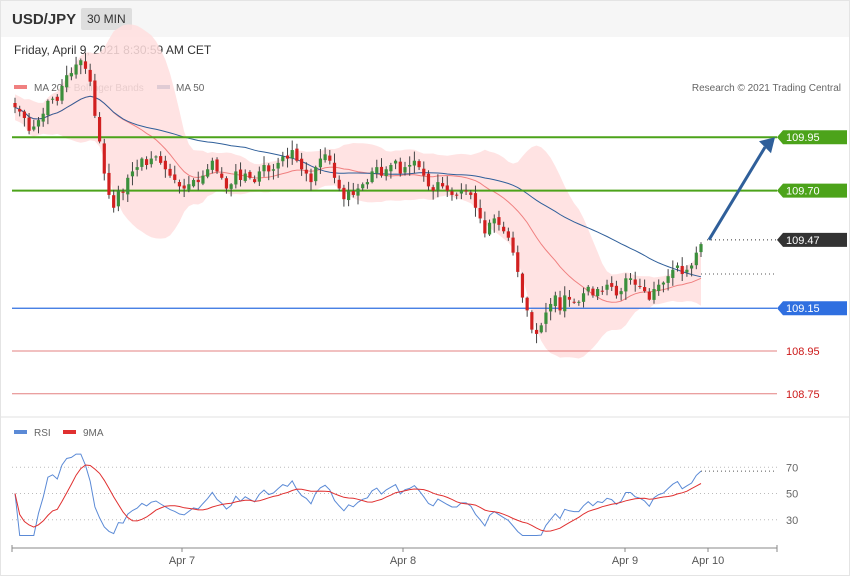  What do you see at coordinates (792, 468) in the screenshot?
I see `rsi-axis-label: 70` at bounding box center [792, 468].